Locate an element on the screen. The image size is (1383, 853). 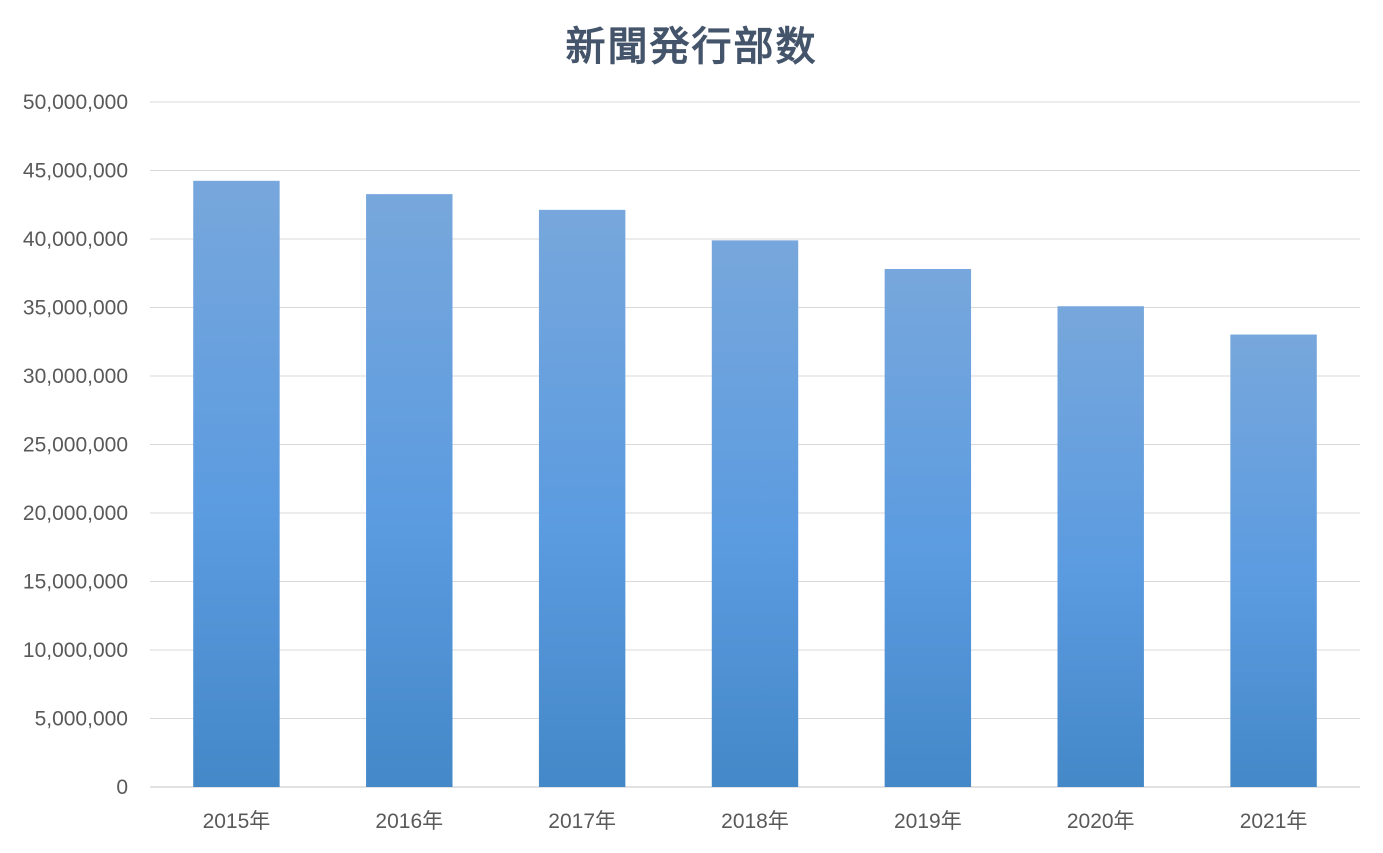
y-tick-label: 45,000,000 is located at coordinates (75, 171).